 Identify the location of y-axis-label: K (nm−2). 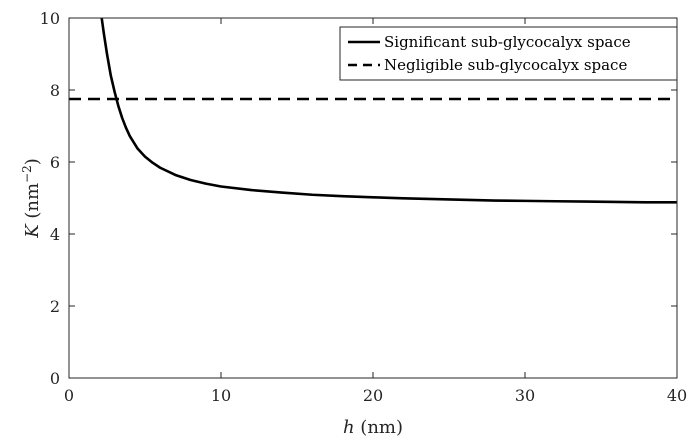
(31, 198).